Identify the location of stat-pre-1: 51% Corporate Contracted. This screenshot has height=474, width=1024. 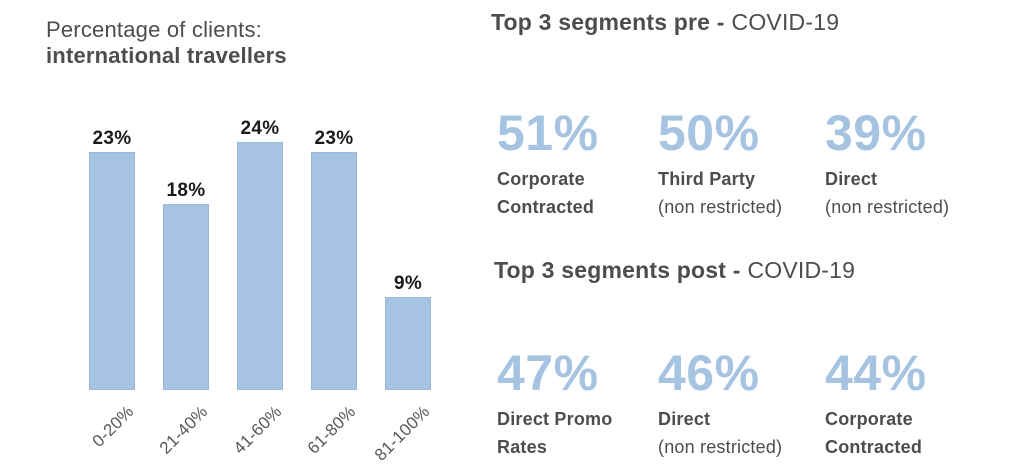
(582, 164).